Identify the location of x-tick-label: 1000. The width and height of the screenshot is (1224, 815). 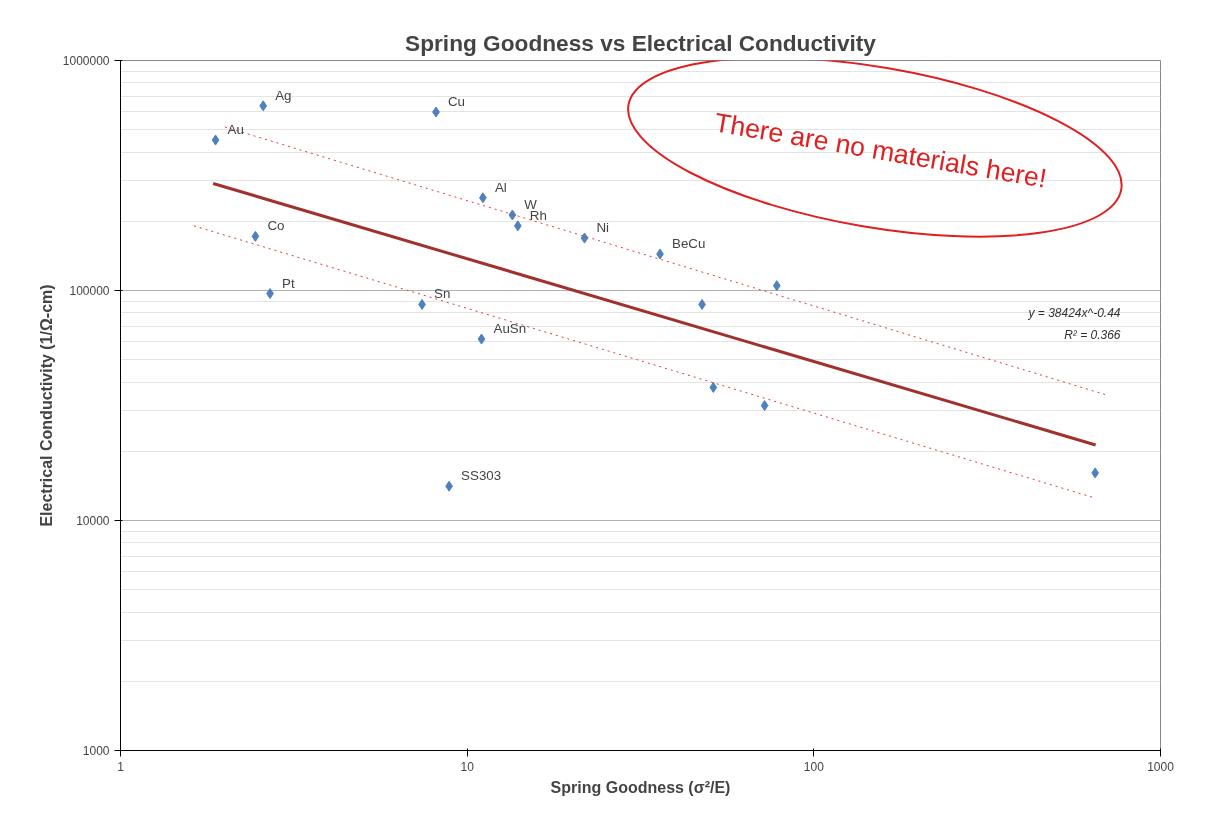
(1161, 766).